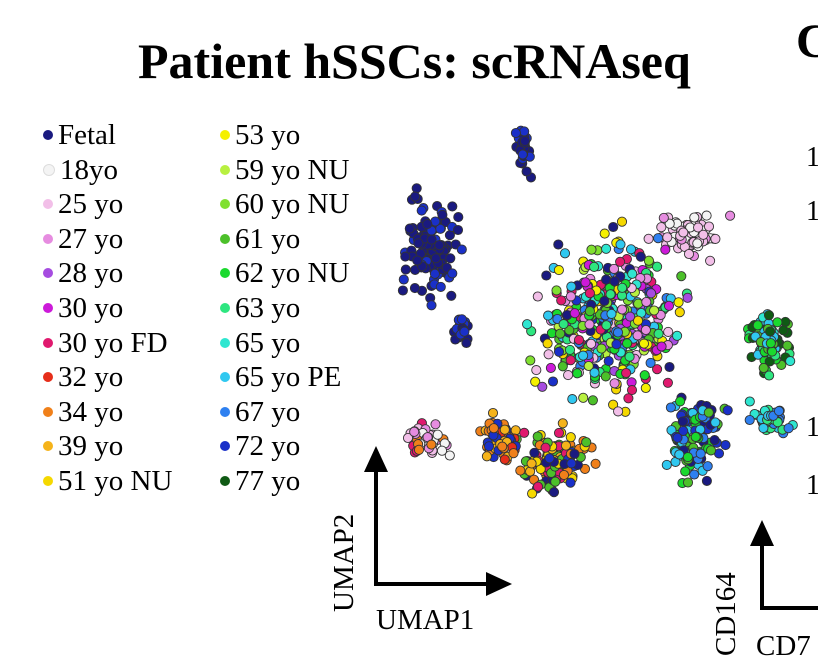 The image size is (818, 671). I want to click on legend-item: 27 yo, so click(83, 239).